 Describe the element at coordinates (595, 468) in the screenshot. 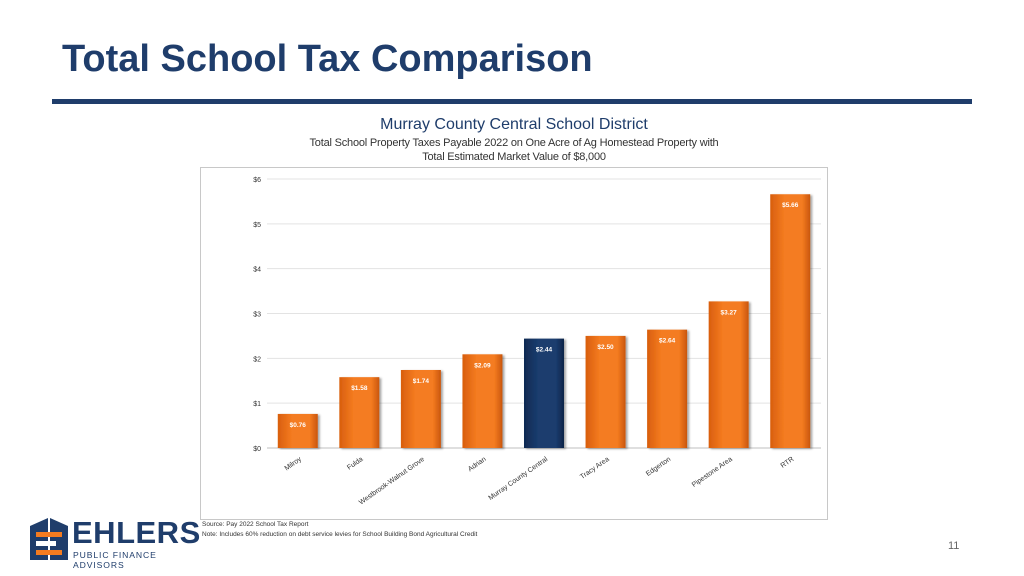

I see `x-tick-label: Tracy Area` at that location.